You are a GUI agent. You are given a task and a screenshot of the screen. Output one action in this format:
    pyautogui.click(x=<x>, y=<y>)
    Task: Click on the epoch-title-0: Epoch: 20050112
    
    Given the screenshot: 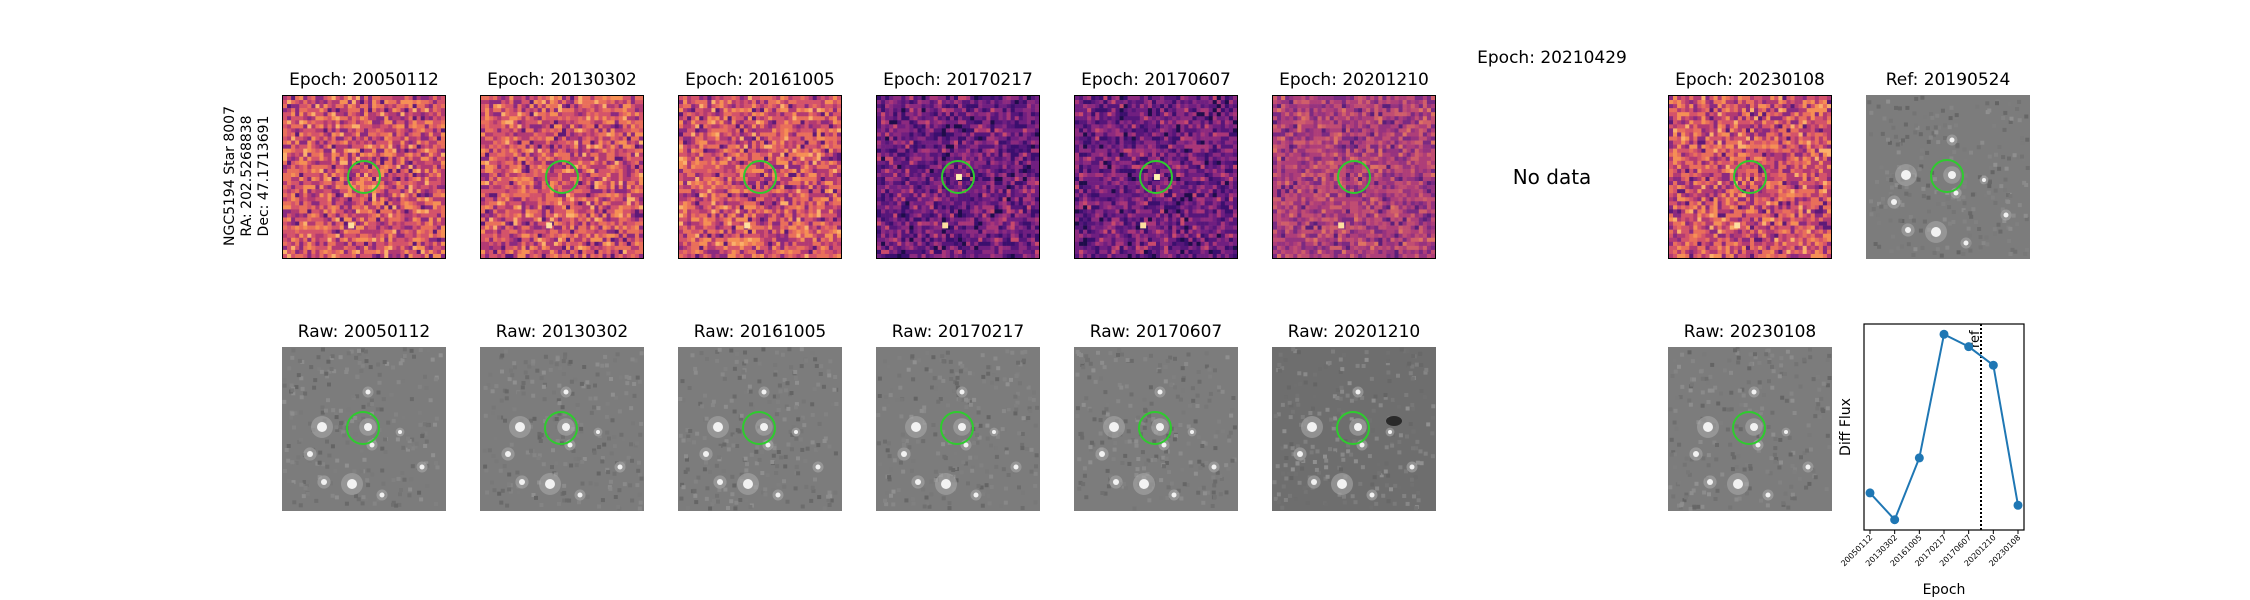 What is the action you would take?
    pyautogui.click(x=364, y=80)
    